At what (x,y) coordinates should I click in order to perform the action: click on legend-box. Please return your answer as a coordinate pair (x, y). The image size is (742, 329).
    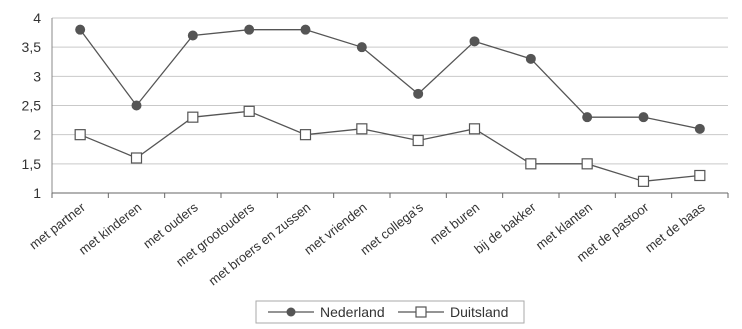
    Looking at the image, I should click on (390, 312).